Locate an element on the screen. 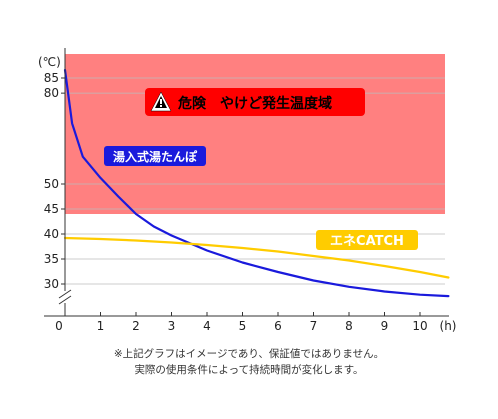  danger-label-badge: 危険 やけど発生温度域 is located at coordinates (255, 102).